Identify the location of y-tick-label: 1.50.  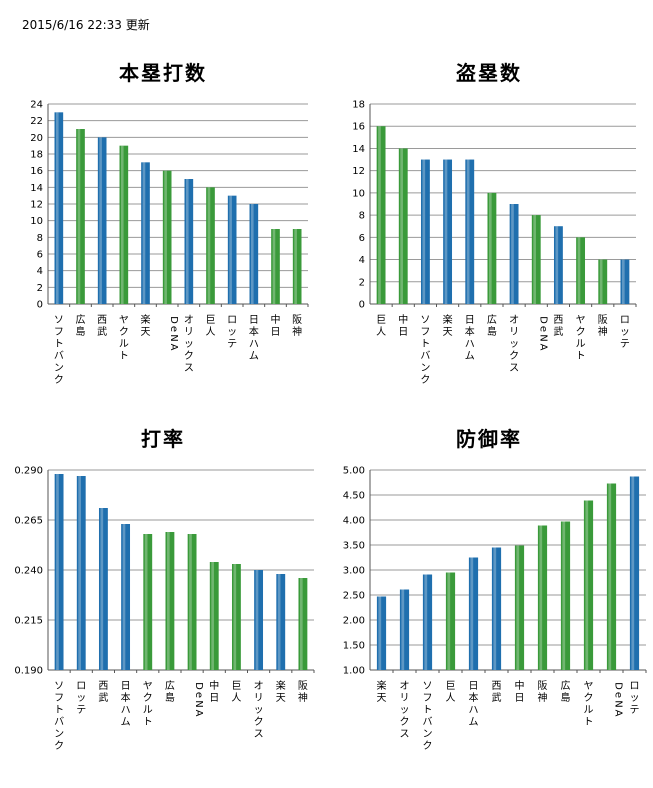
(354, 646).